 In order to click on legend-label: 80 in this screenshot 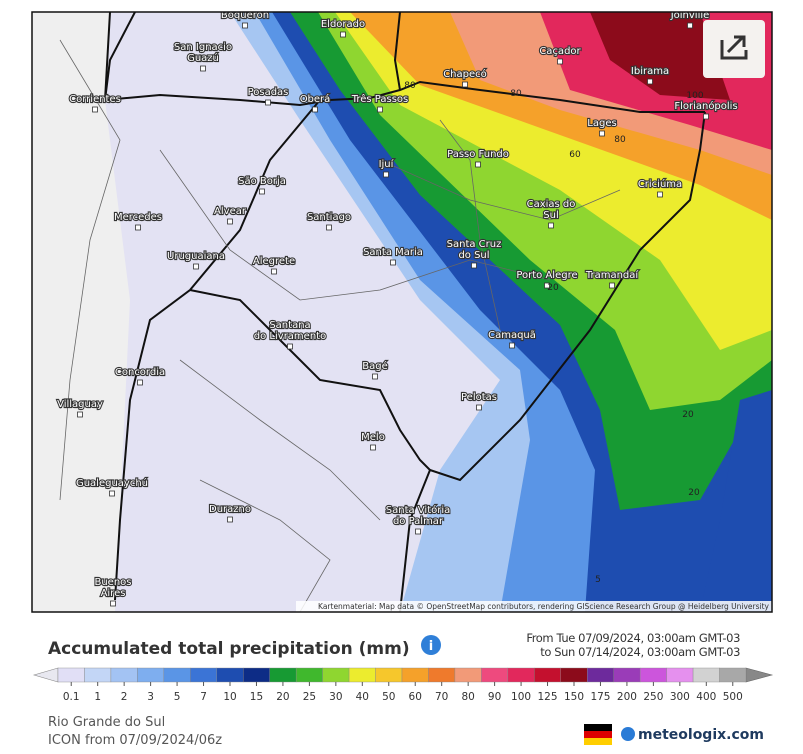, I will do `click(467, 697)`.